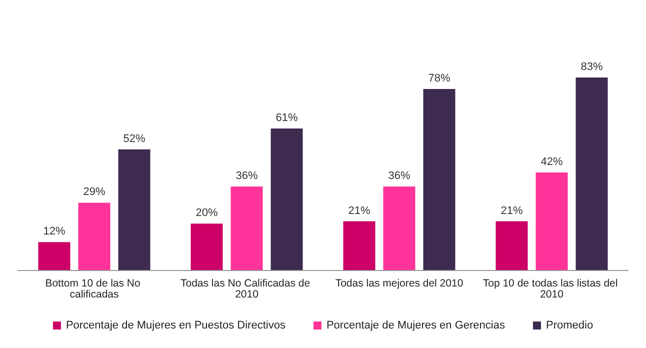 This screenshot has height=348, width=646. What do you see at coordinates (551, 289) in the screenshot?
I see `x-tick-label: Top 10 de todas las listas del 2010` at bounding box center [551, 289].